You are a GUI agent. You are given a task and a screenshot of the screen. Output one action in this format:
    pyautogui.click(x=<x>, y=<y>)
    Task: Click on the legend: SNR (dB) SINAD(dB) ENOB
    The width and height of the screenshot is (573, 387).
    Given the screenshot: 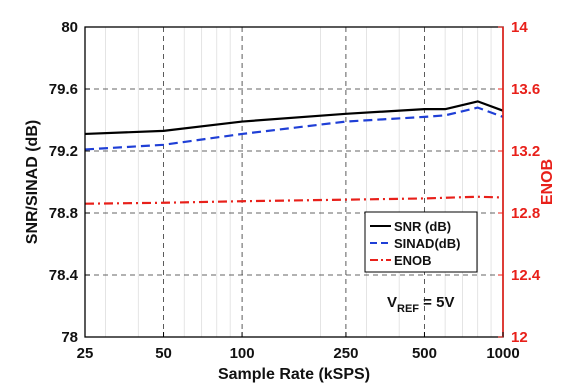 What is the action you would take?
    pyautogui.click(x=421, y=242)
    